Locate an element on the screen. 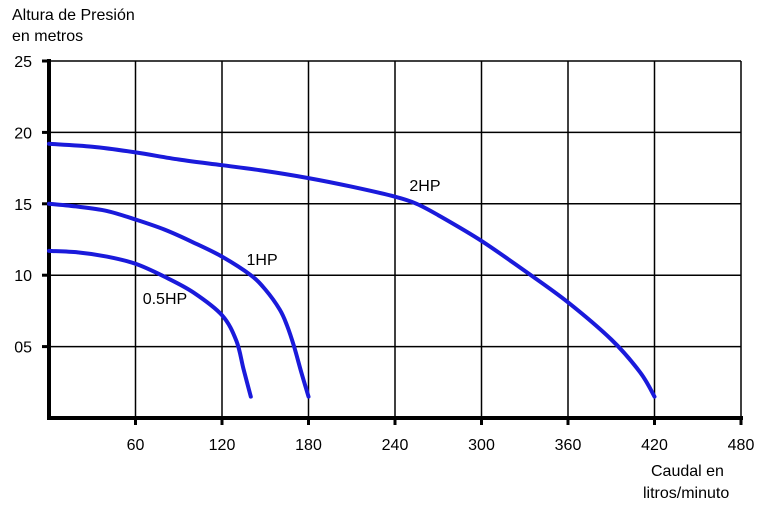 The image size is (775, 516). series-label-1HP: 1HP is located at coordinates (262, 260).